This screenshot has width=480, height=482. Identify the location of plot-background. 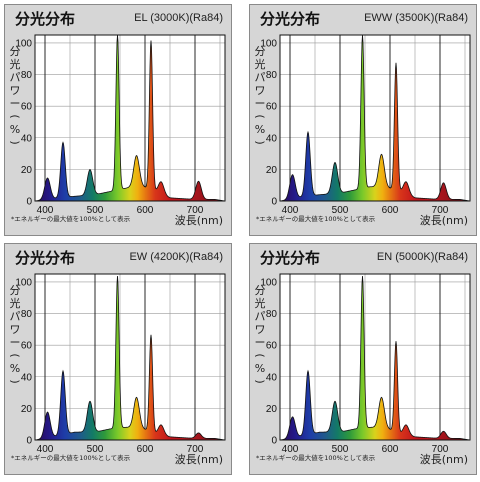
(130, 118).